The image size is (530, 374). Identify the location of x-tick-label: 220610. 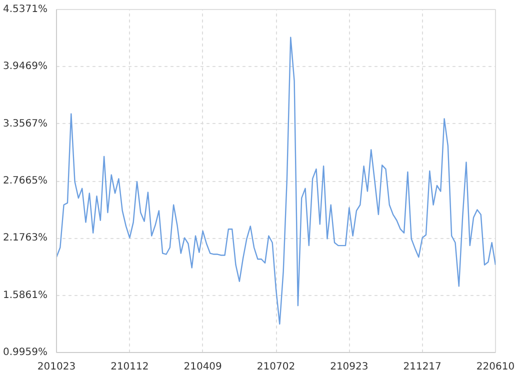
(495, 367).